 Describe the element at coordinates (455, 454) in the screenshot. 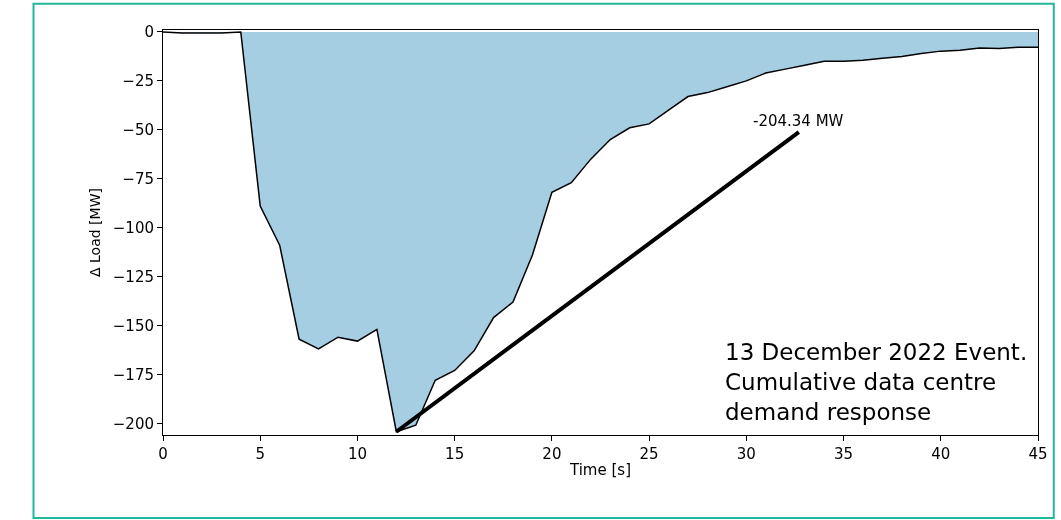

I see `x-tick-label: 15` at that location.